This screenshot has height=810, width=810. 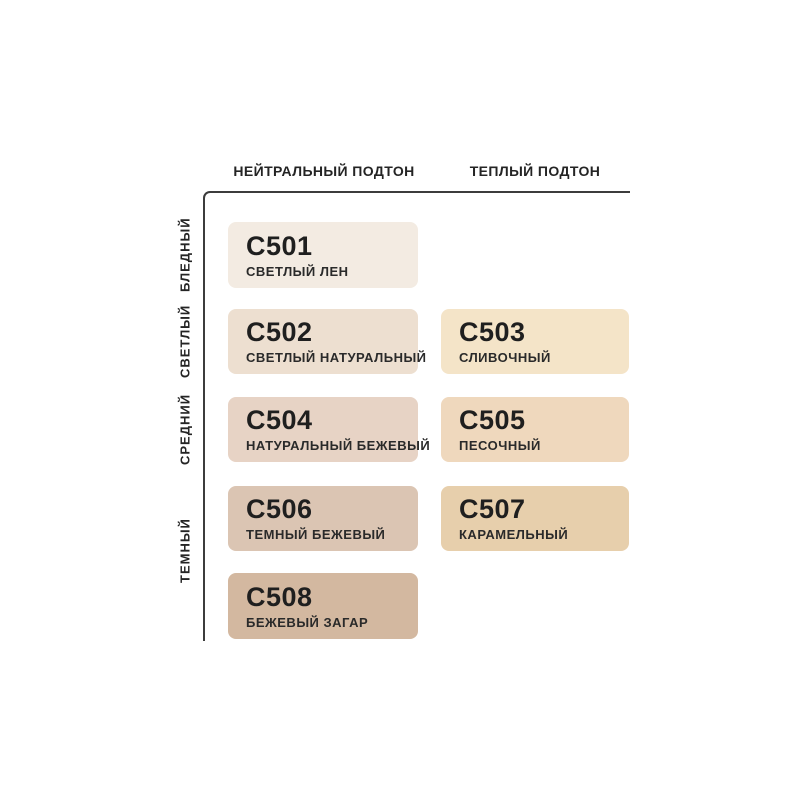 I want to click on shade-code: C502, so click(x=279, y=332).